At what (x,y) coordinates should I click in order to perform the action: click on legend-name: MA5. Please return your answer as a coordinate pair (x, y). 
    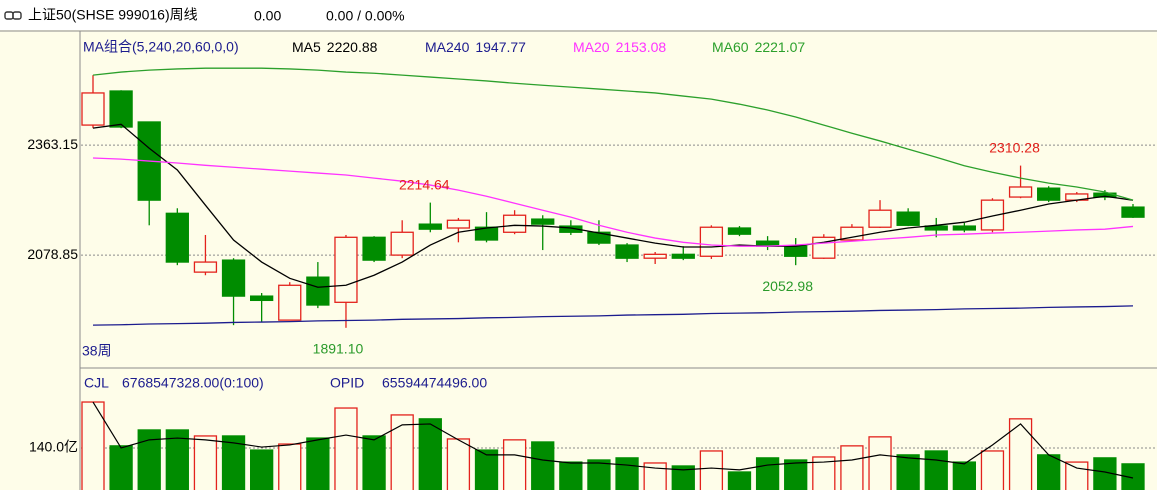
    Looking at the image, I should click on (306, 47).